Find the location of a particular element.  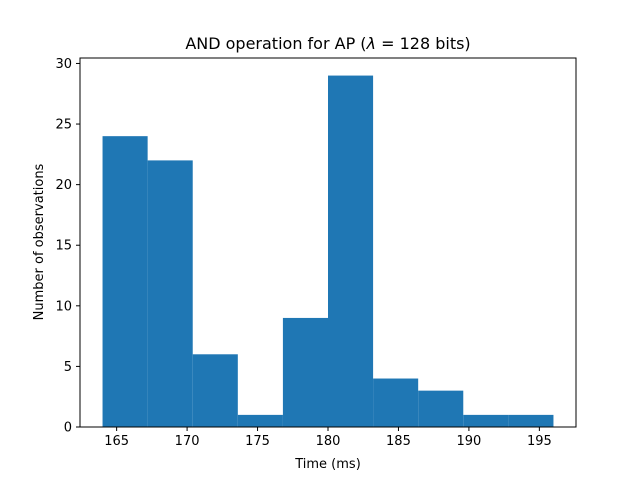

chart-title: AND operation for AP (λ = 128 bits) is located at coordinates (327, 43).